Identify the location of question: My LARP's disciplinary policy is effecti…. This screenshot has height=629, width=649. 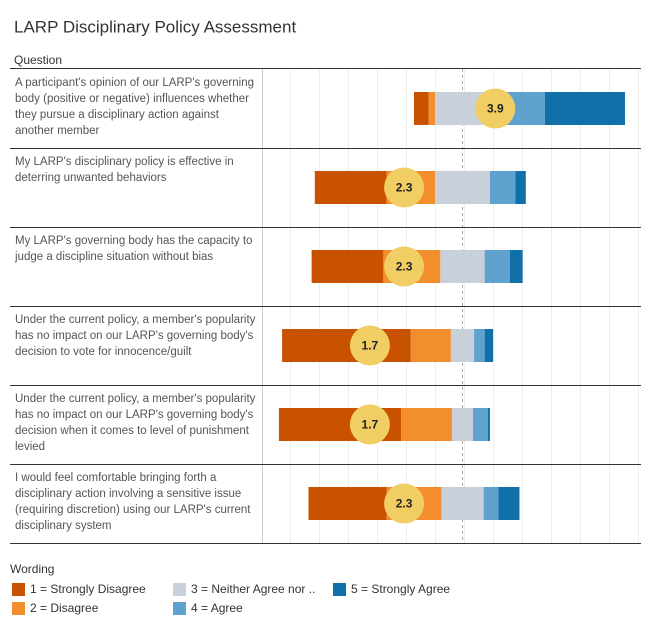
(124, 170).